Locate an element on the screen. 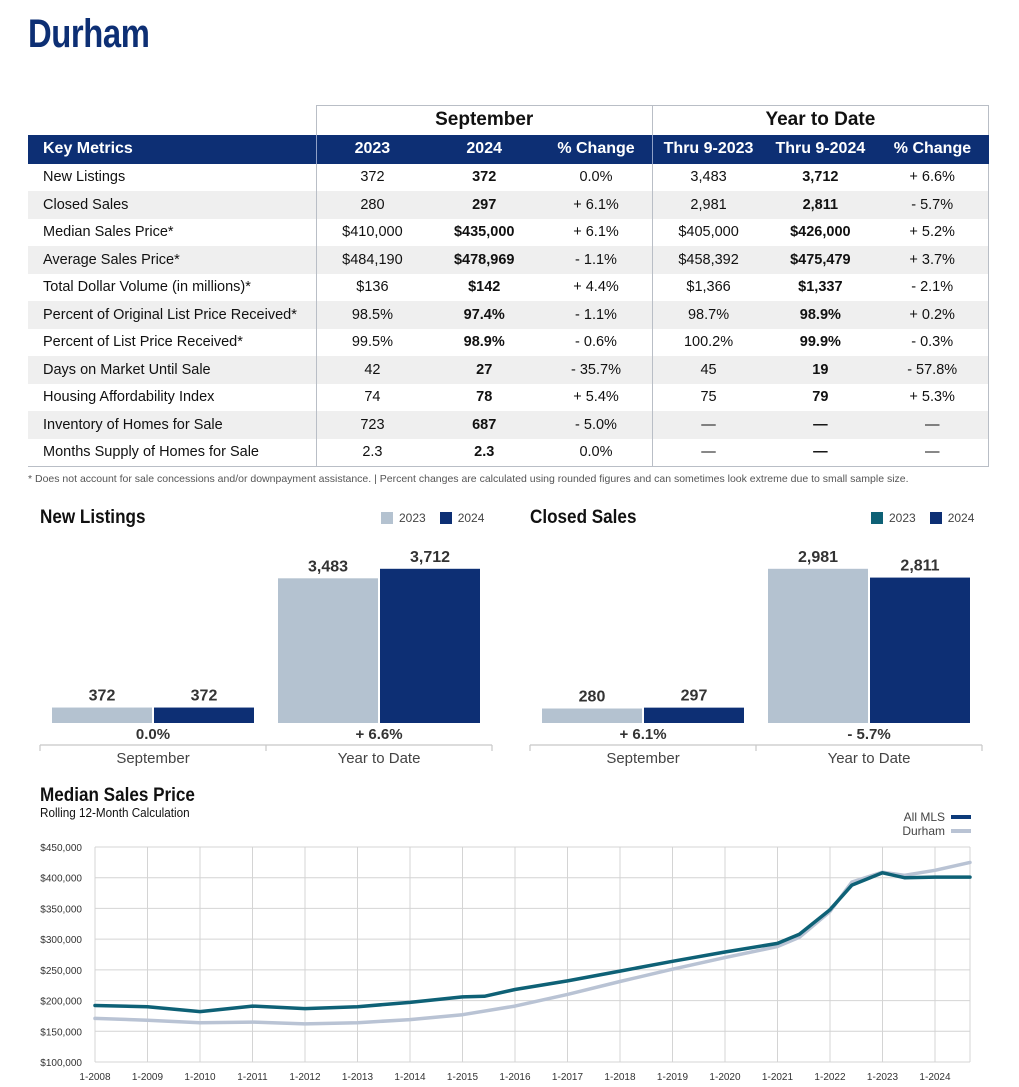 Image resolution: width=1019 pixels, height=1087 pixels. bar-value-label: 280 is located at coordinates (592, 697).